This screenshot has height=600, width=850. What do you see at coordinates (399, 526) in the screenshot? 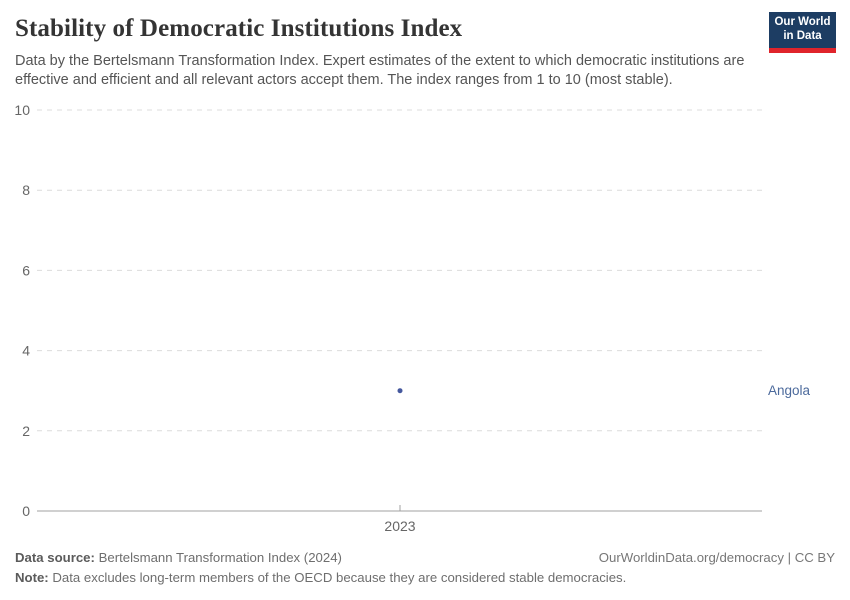
I see `x-tick-label: 2023` at bounding box center [399, 526].